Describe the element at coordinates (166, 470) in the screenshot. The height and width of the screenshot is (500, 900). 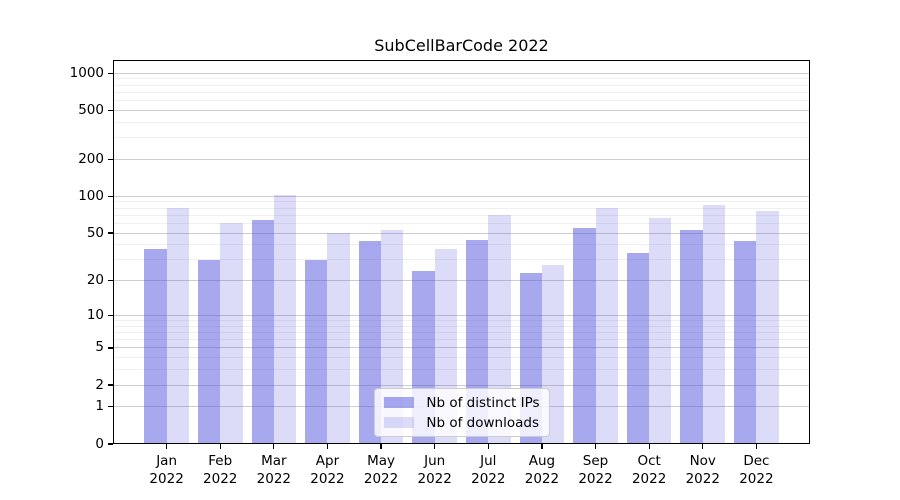
I see `x-tick-label-jan-2022: Jan 2022` at that location.